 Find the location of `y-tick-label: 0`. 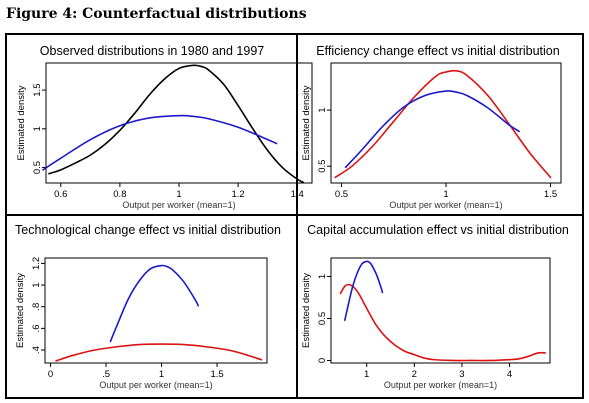

y-tick-label: 0 is located at coordinates (322, 360).